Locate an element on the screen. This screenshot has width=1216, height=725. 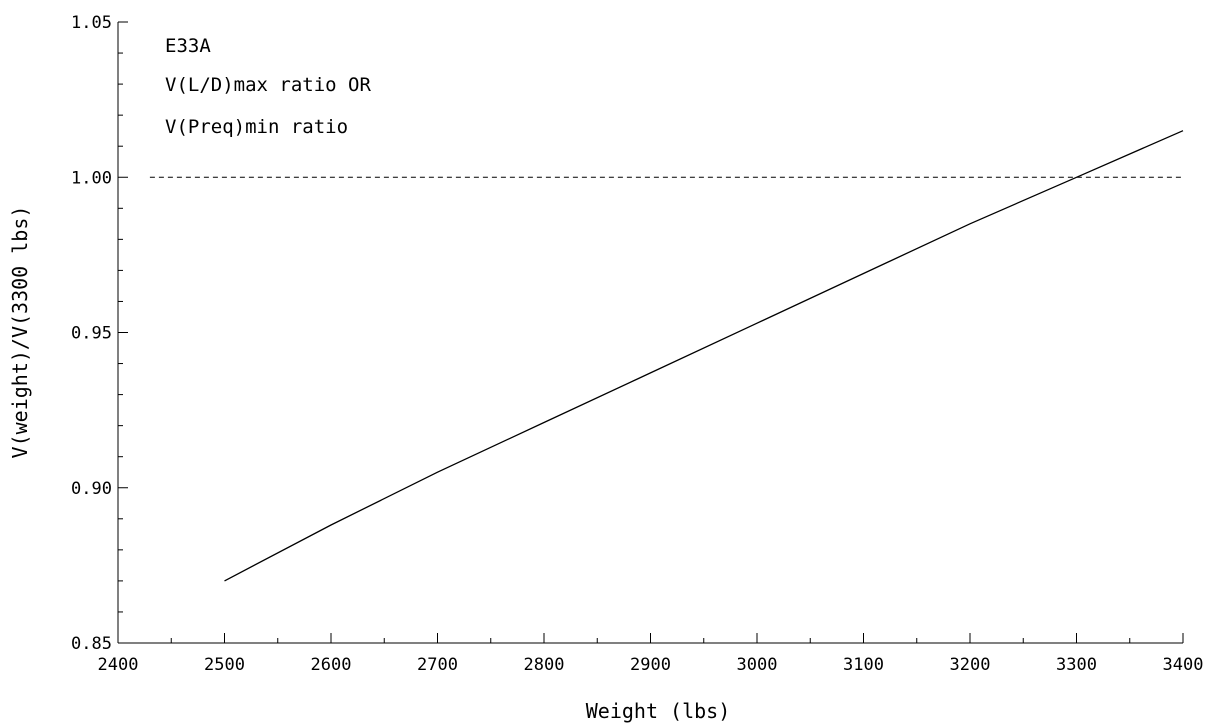
x-tick-label: 2600 is located at coordinates (331, 665).